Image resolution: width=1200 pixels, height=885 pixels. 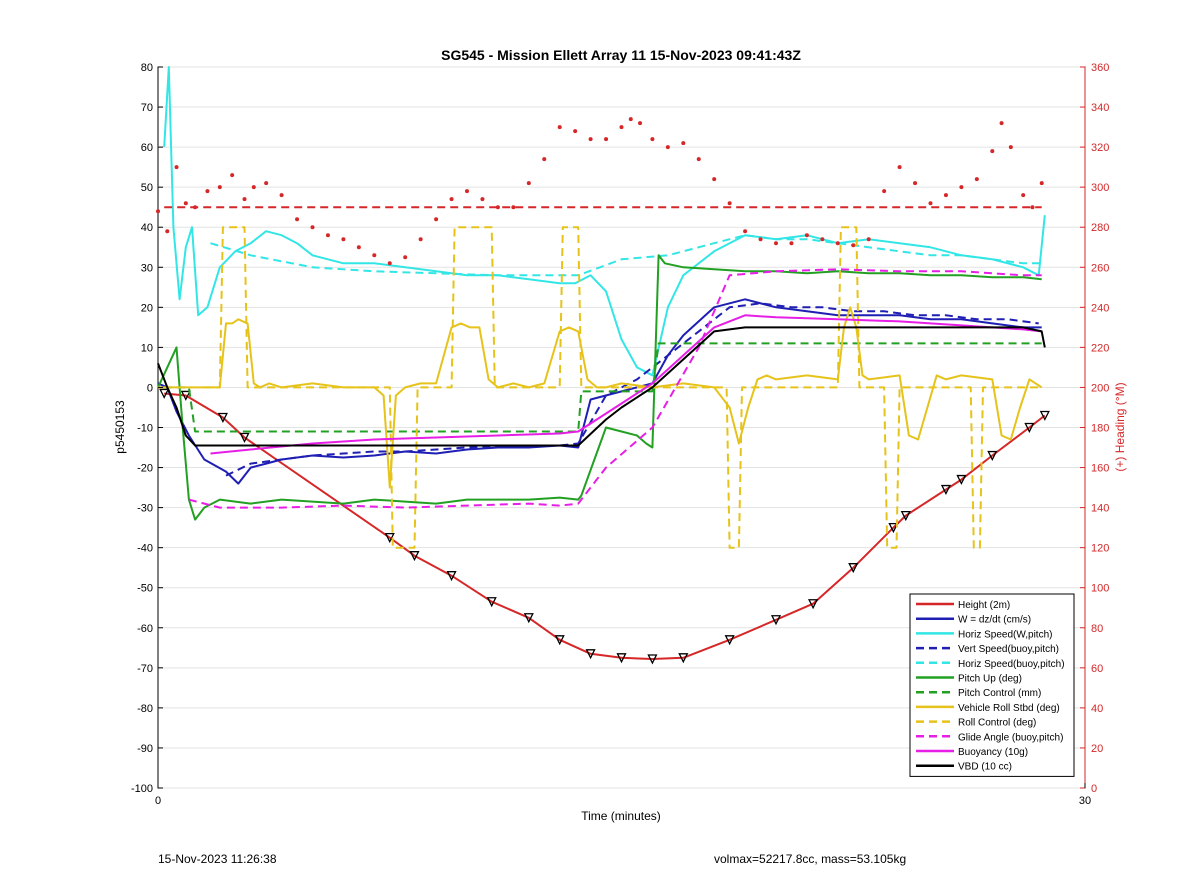 I want to click on y-tick-label-right: 20, so click(x=1097, y=749).